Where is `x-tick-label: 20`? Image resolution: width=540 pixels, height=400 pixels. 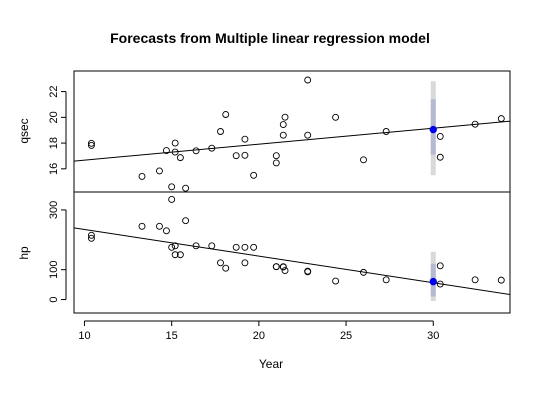 x-tick-label: 20 is located at coordinates (259, 336).